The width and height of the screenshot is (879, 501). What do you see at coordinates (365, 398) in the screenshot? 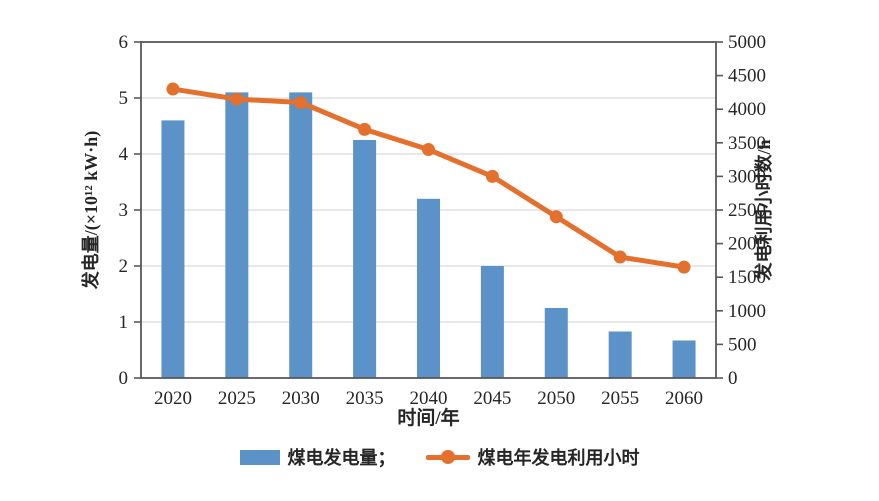
I see `x-axis-tick-label: 2035` at bounding box center [365, 398].